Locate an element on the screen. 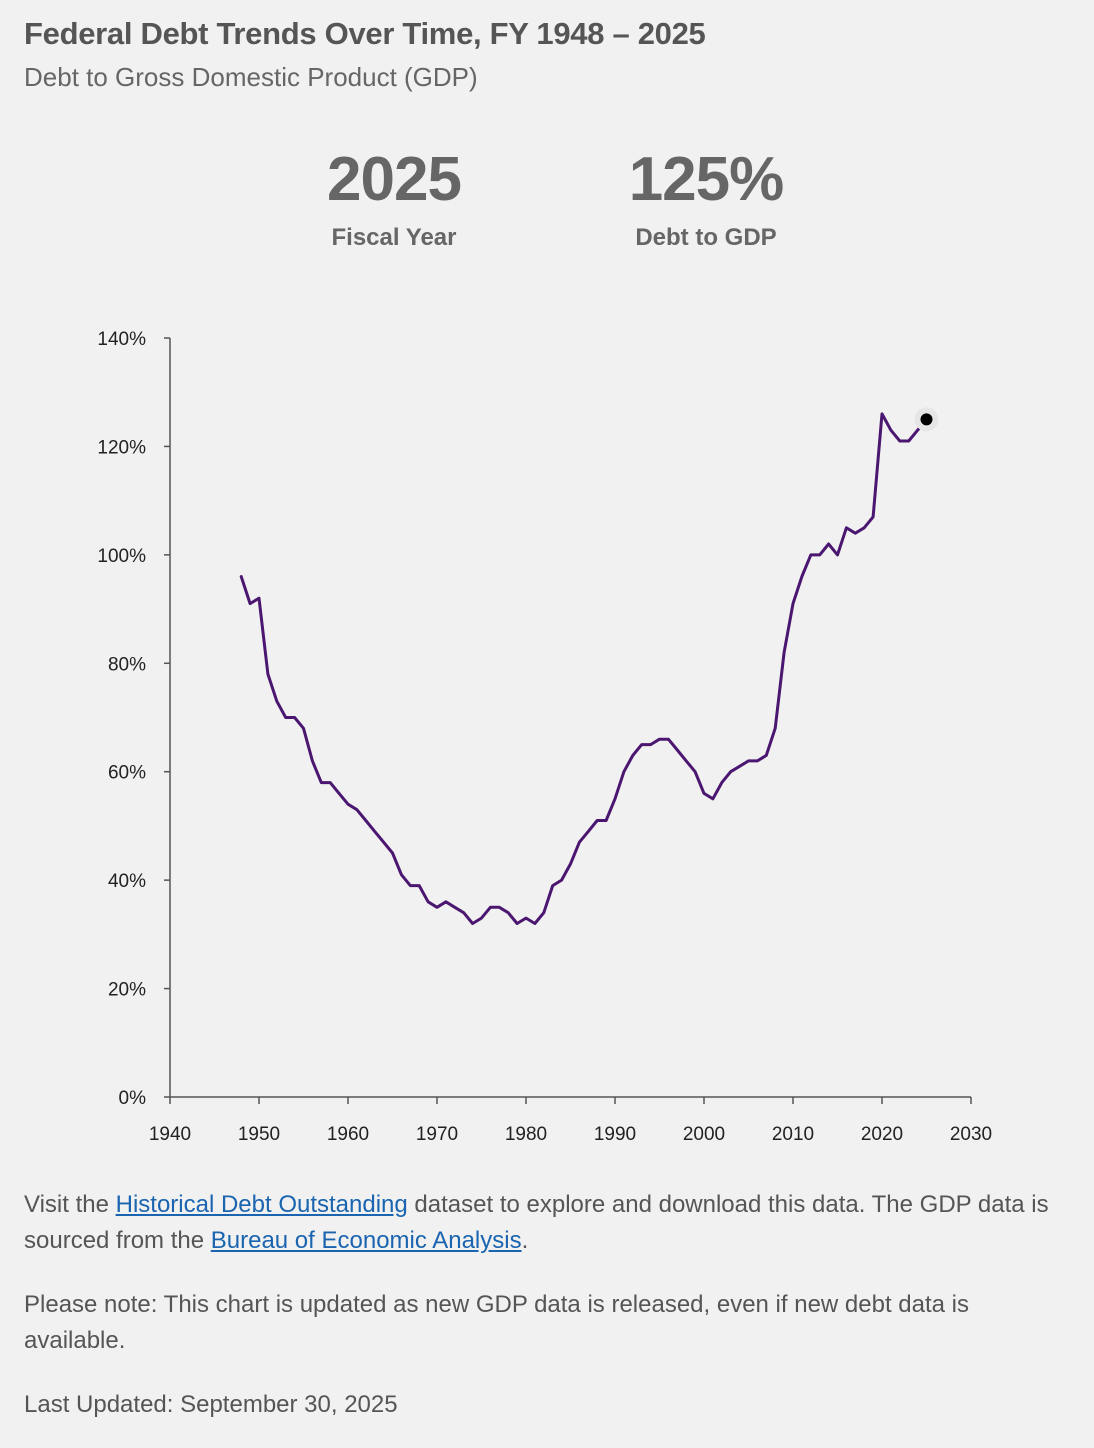  y-tick-label: 60% is located at coordinates (127, 773).